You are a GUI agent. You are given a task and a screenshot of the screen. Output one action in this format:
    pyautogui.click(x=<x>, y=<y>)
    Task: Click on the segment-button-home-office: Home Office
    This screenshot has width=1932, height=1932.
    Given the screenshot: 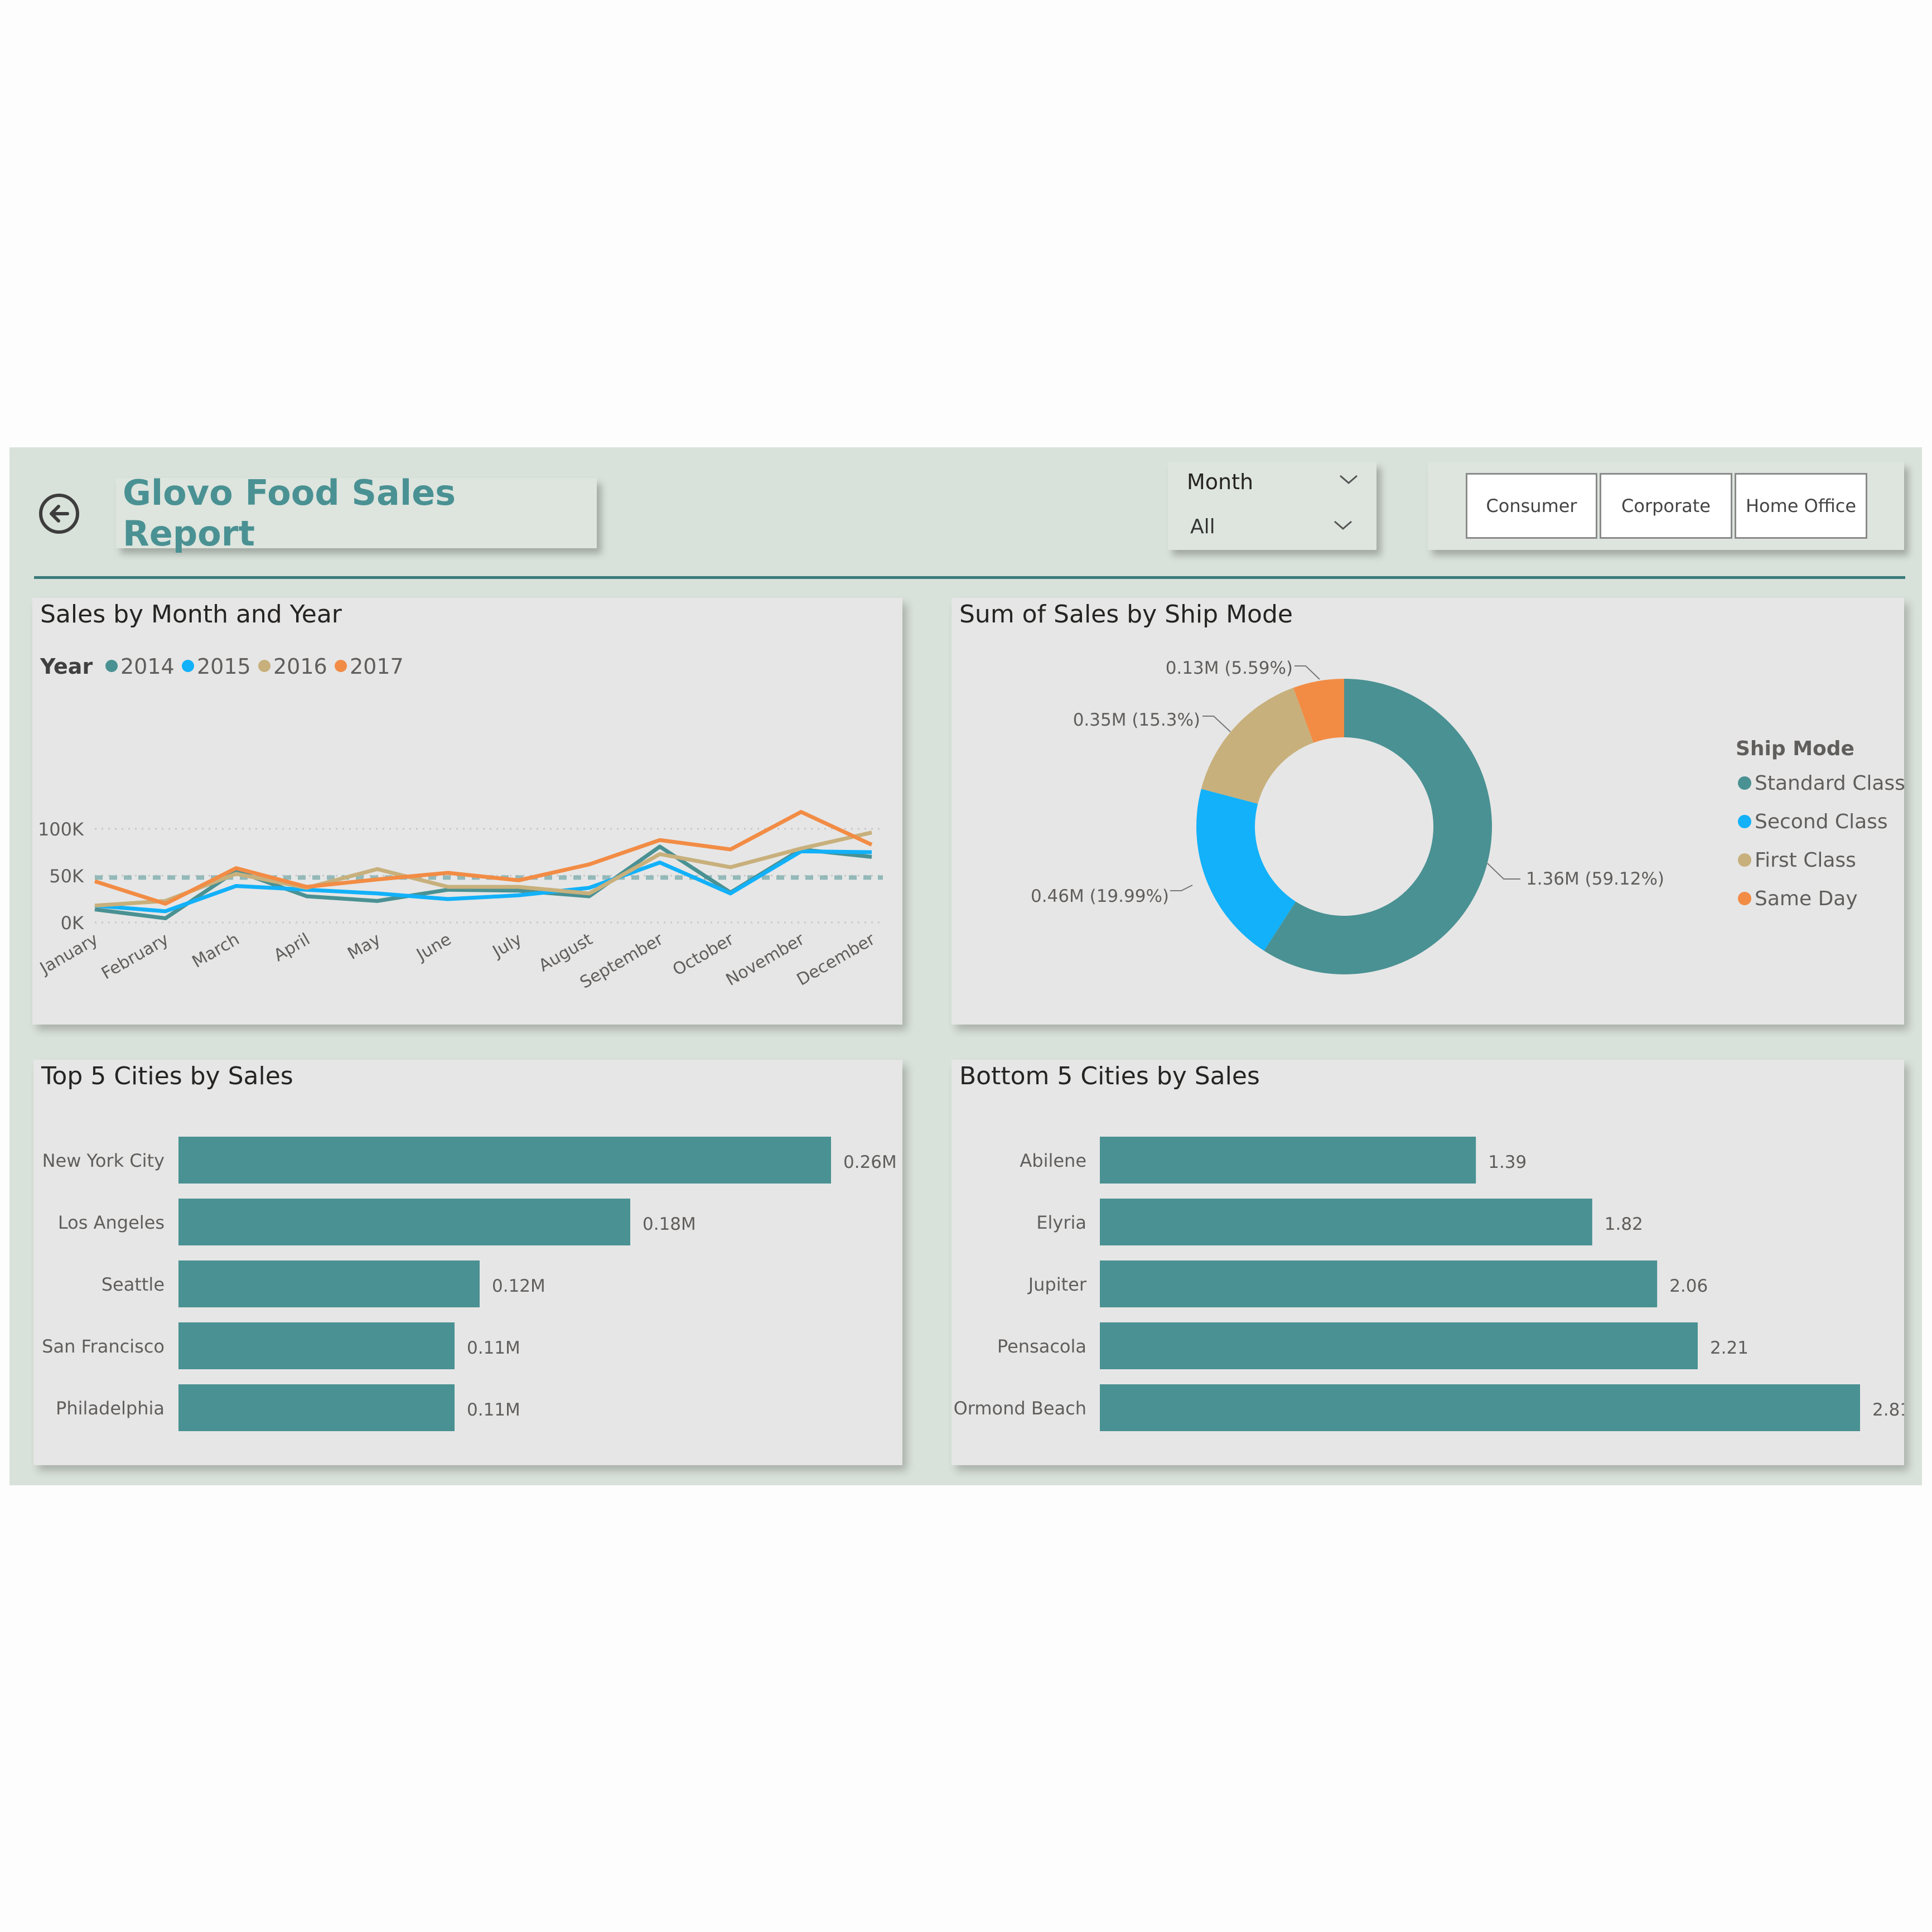 What is the action you would take?
    pyautogui.click(x=1801, y=506)
    